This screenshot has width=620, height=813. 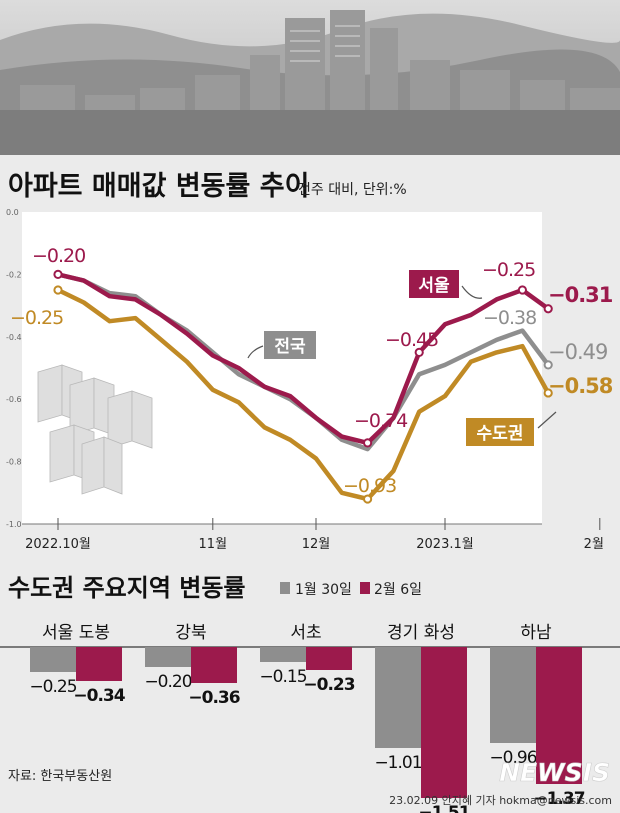 I want to click on bar-value-label: −0.23, so click(x=328, y=685).